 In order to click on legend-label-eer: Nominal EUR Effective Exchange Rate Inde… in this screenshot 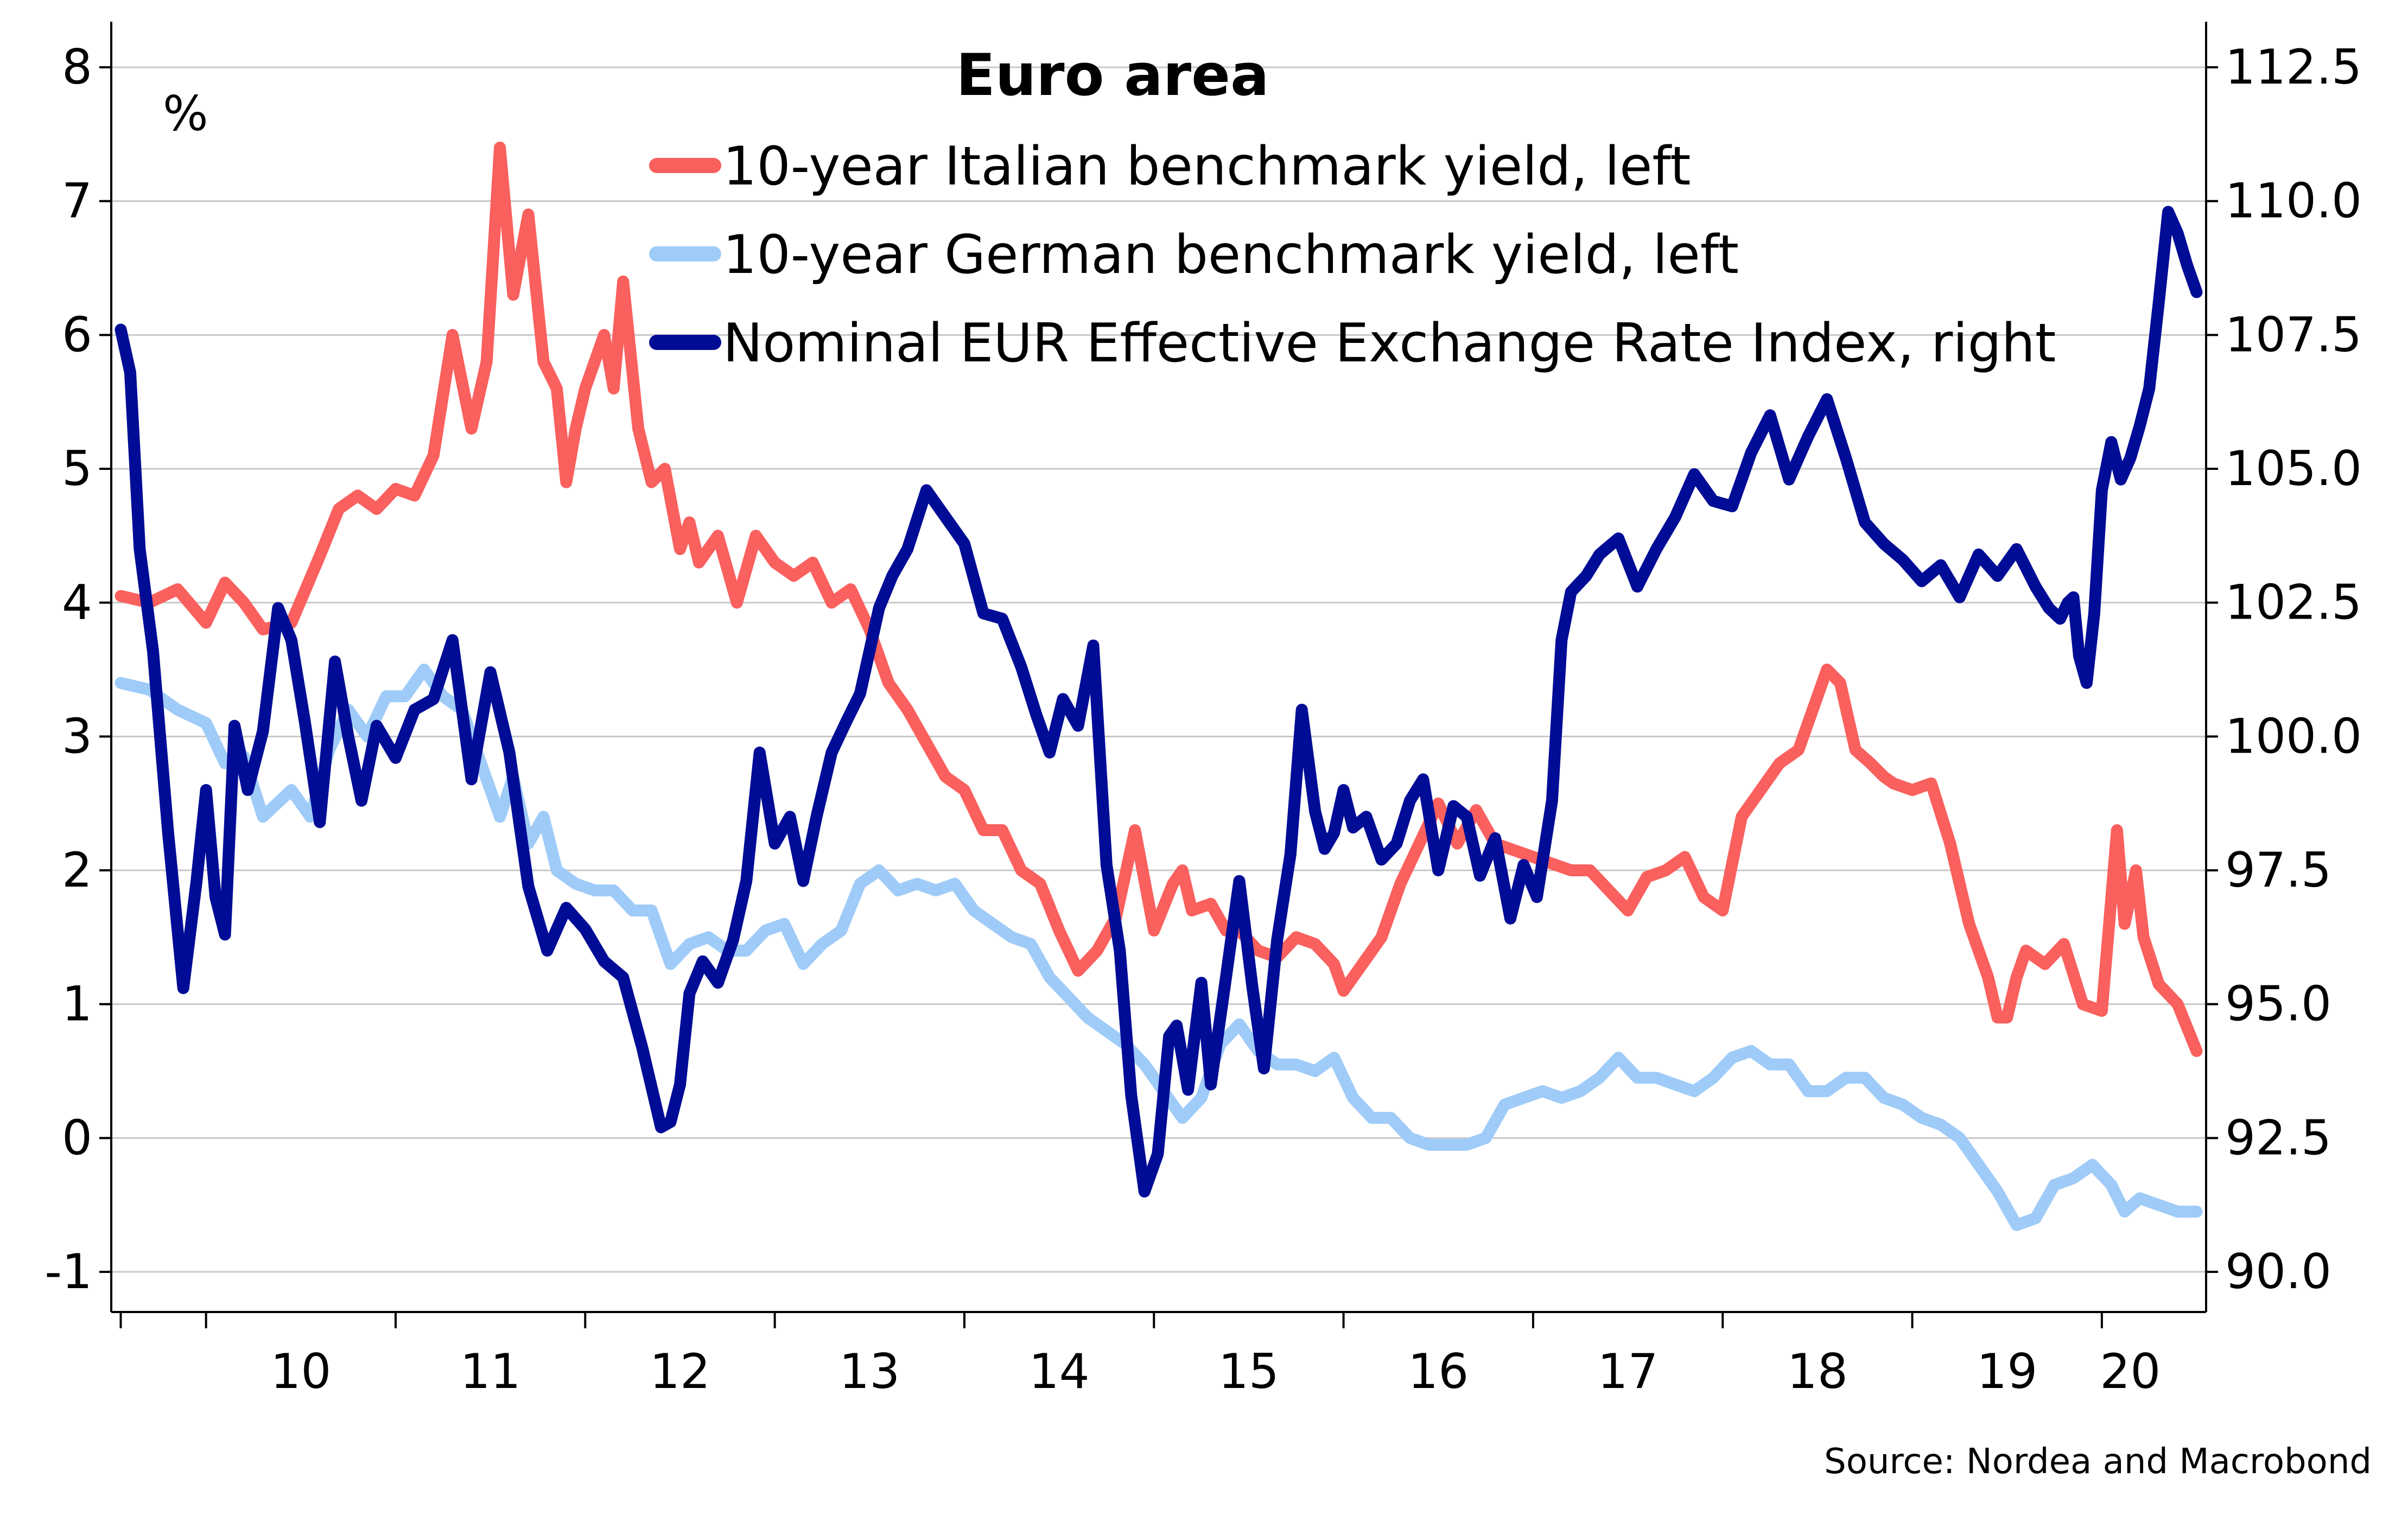, I will do `click(1389, 343)`.